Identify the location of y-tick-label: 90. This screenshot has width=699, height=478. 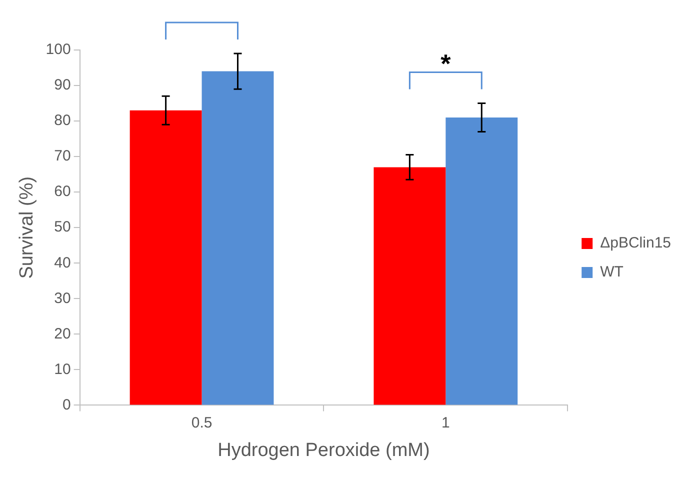
(62, 85).